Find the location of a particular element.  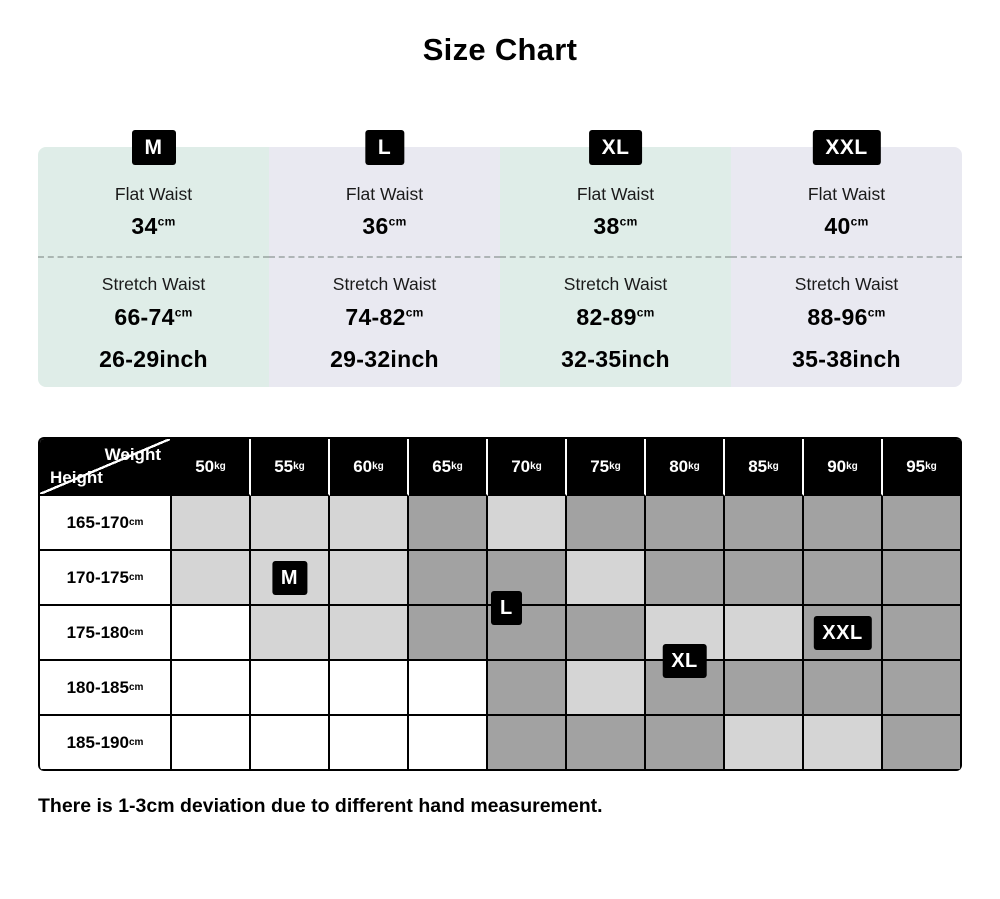

weight-header-cell: 95 kg is located at coordinates (922, 467).